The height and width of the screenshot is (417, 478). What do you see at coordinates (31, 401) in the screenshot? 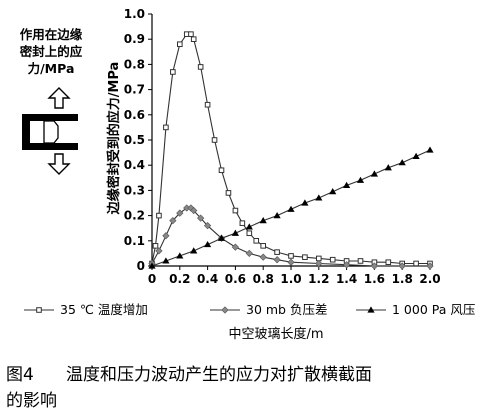
I see `caption-text-line-2: 的影响` at bounding box center [31, 401].